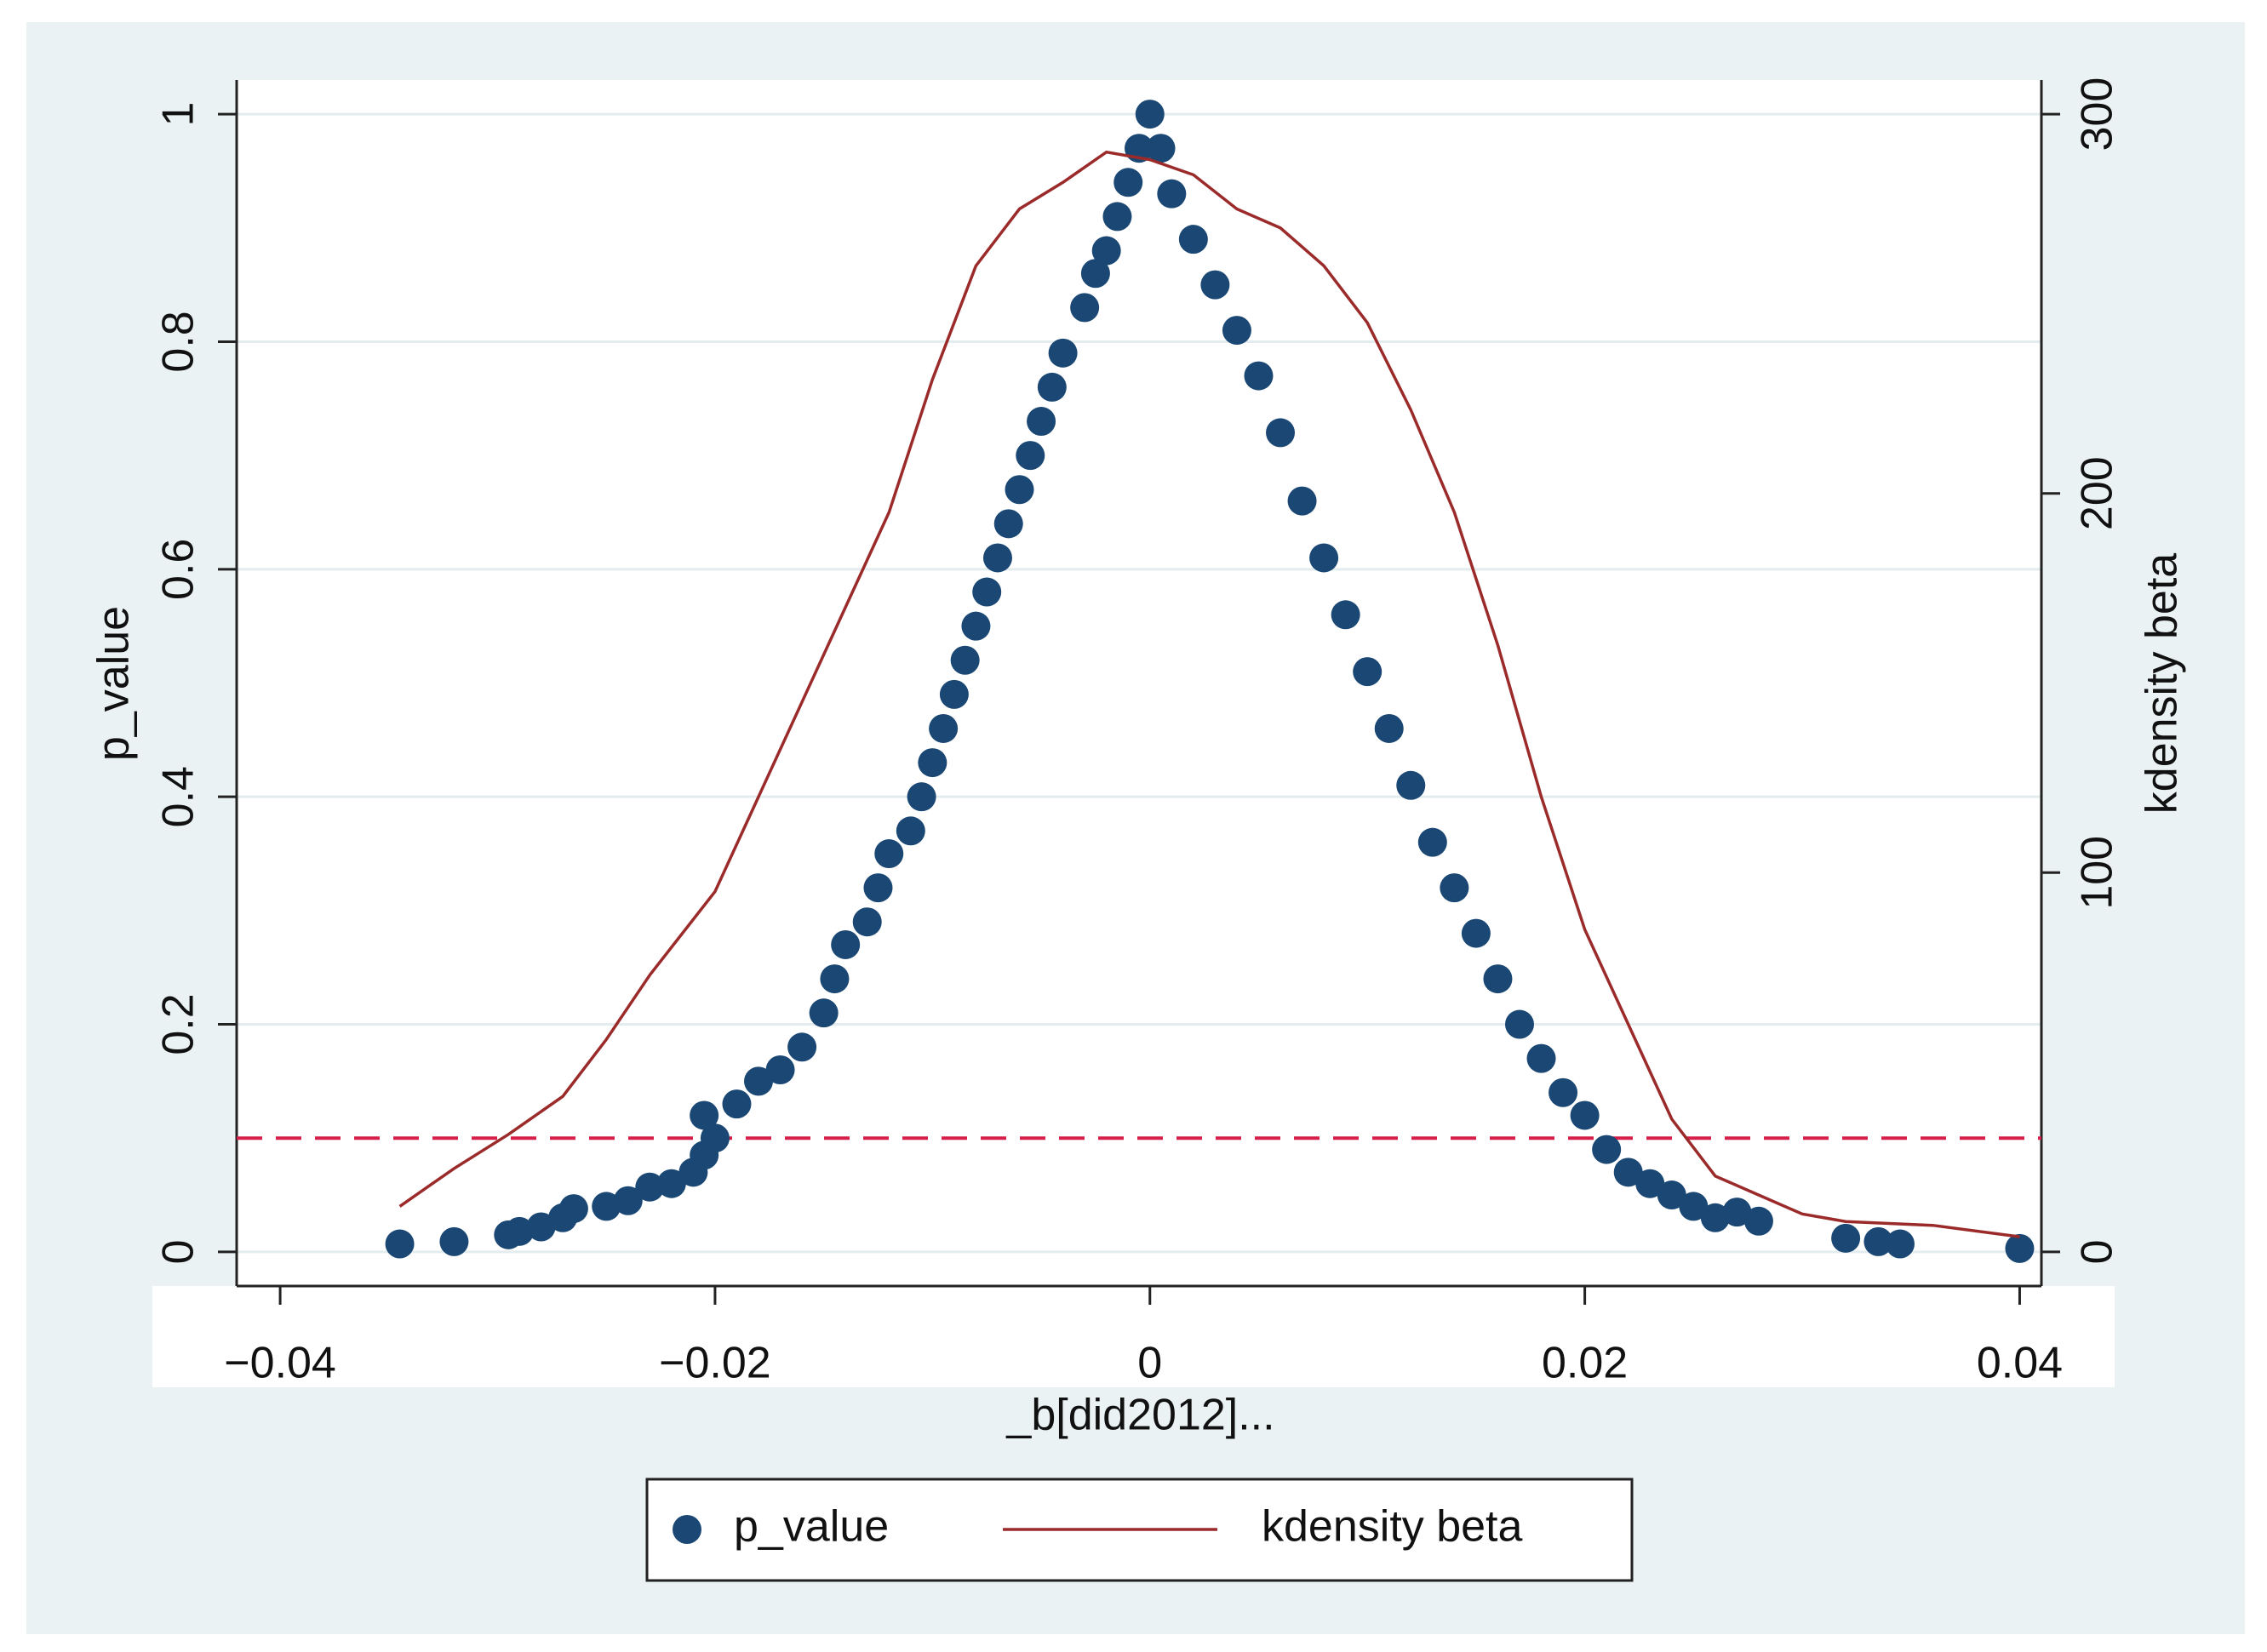  What do you see at coordinates (1133, 1337) in the screenshot?
I see `x-axis-area` at bounding box center [1133, 1337].